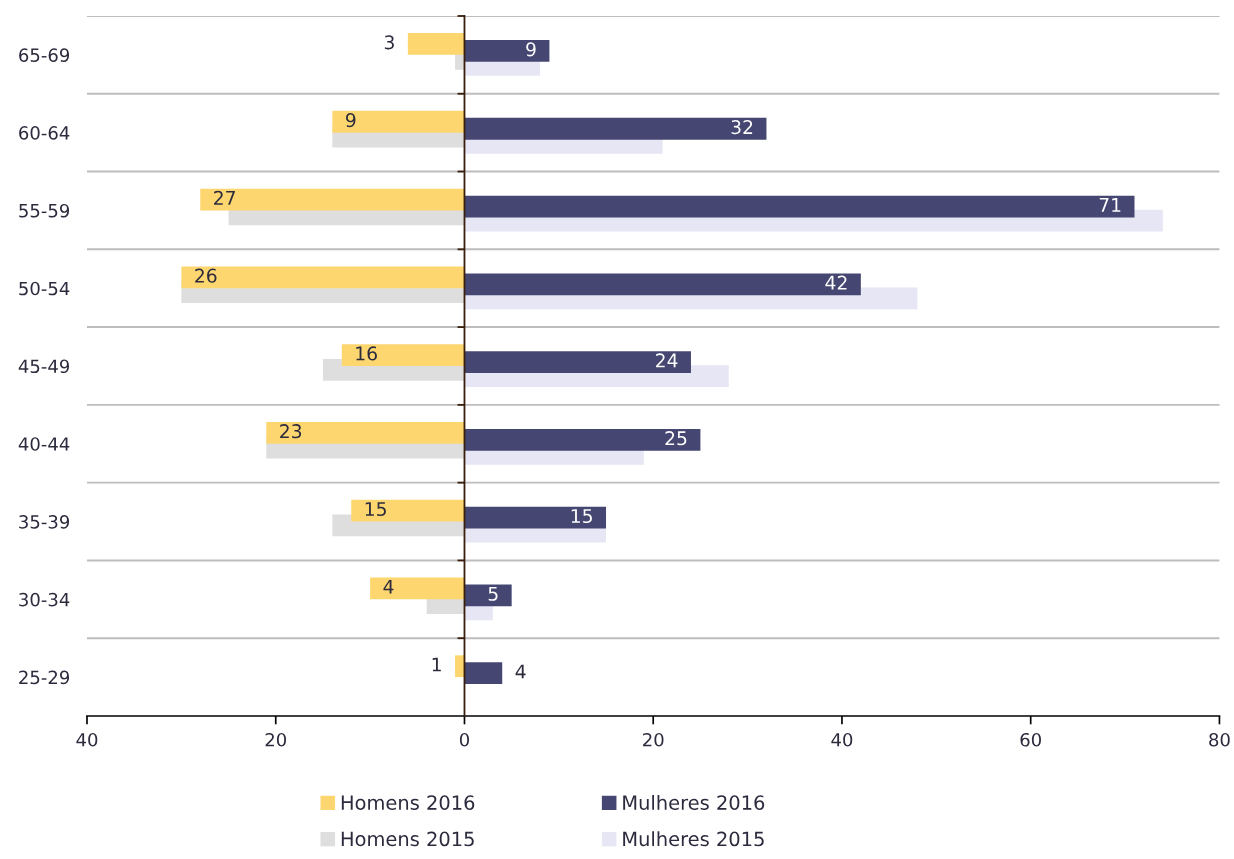 The height and width of the screenshot is (859, 1234). I want to click on annotation: 1, so click(436, 664).